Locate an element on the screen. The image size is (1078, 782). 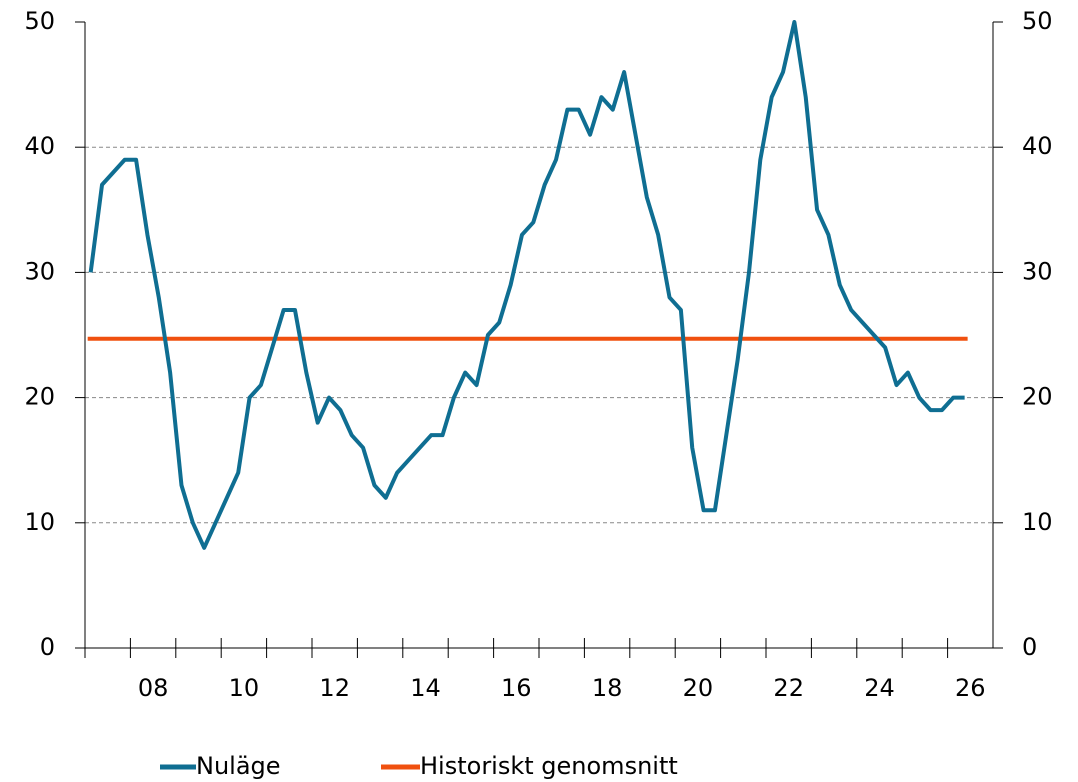
x-tick-label: 22 is located at coordinates (788, 688).